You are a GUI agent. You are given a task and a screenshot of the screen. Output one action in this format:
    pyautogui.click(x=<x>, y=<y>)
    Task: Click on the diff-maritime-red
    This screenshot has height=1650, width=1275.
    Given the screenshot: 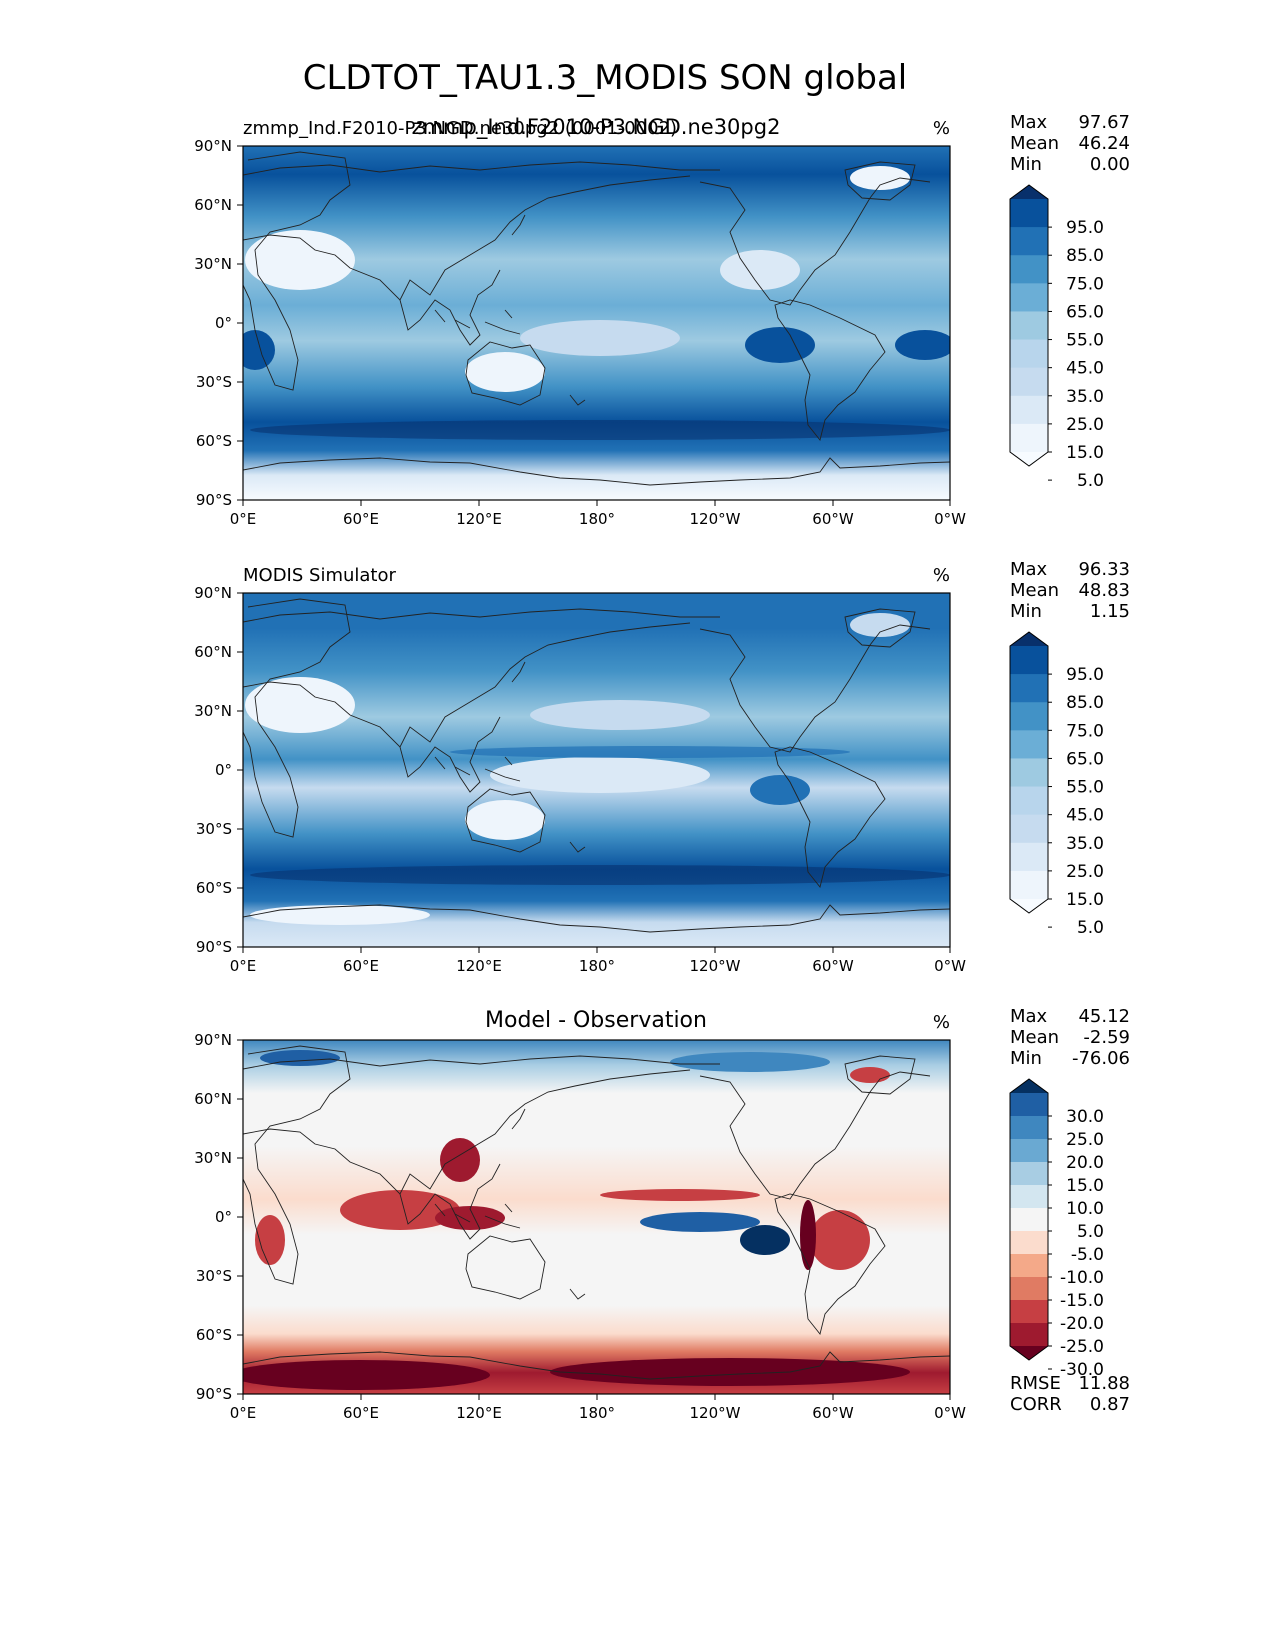 What is the action you would take?
    pyautogui.click(x=470, y=1218)
    